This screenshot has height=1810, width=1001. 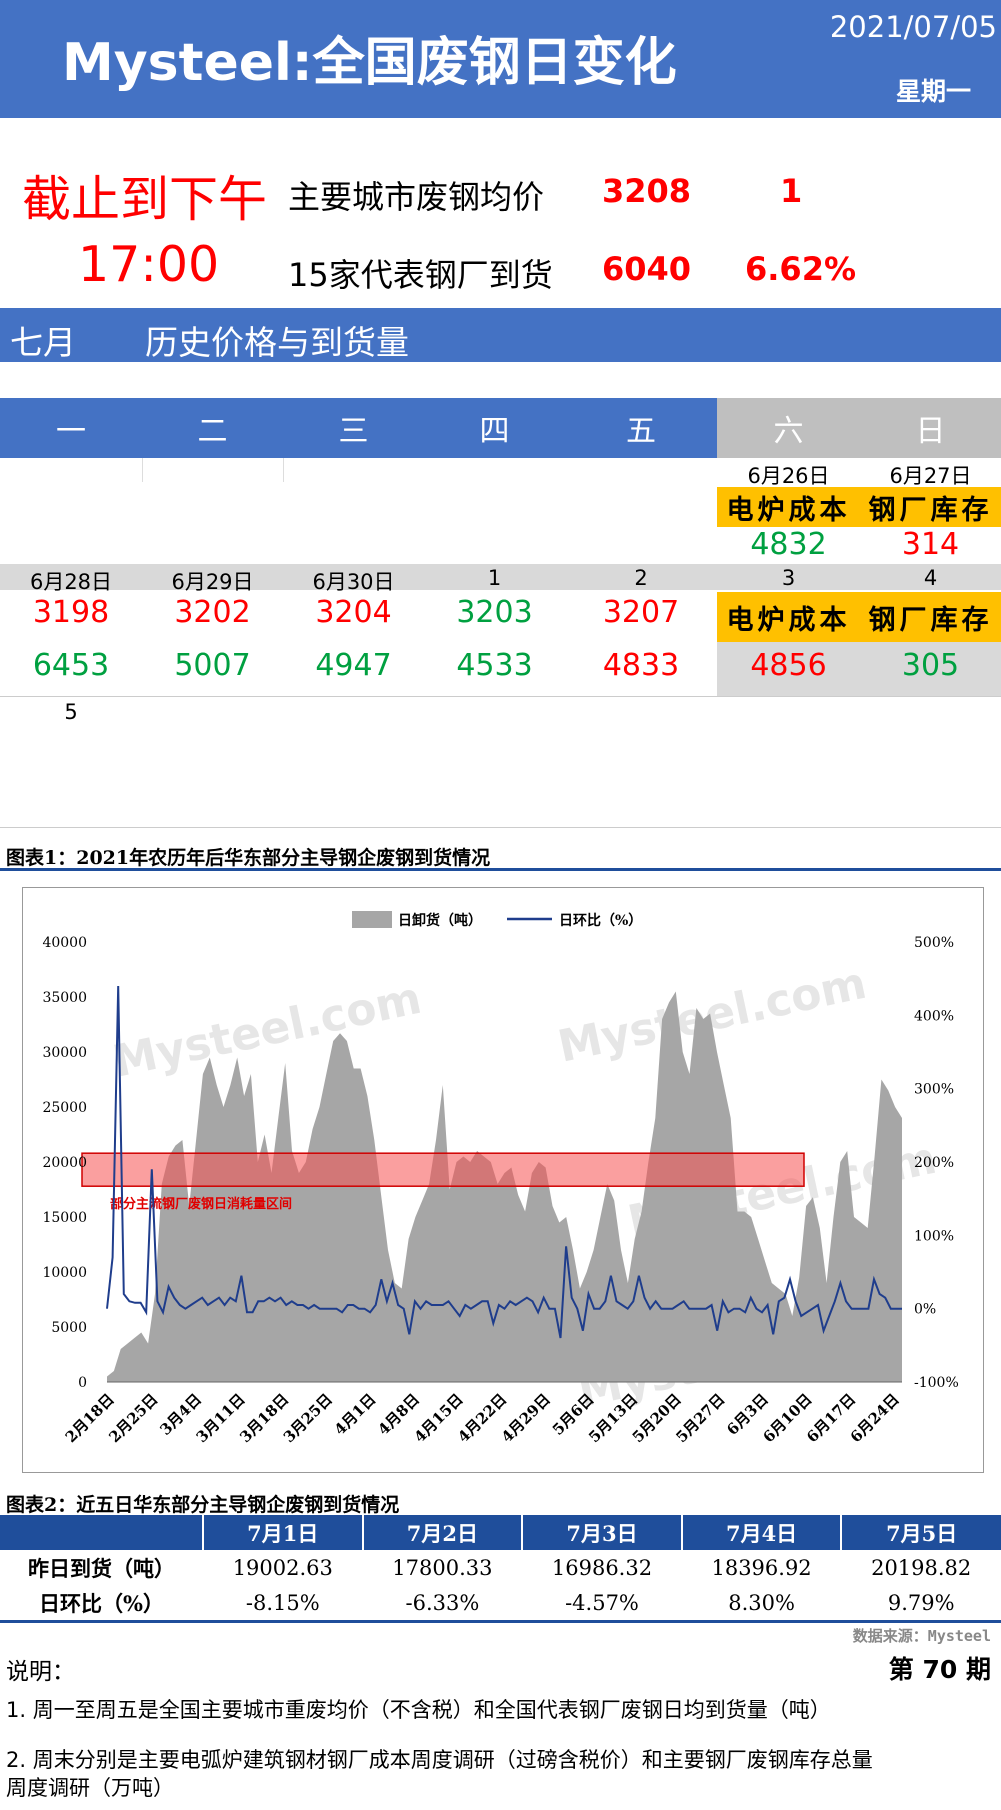 What do you see at coordinates (936, 1383) in the screenshot?
I see `y-right-tick: -100%` at bounding box center [936, 1383].